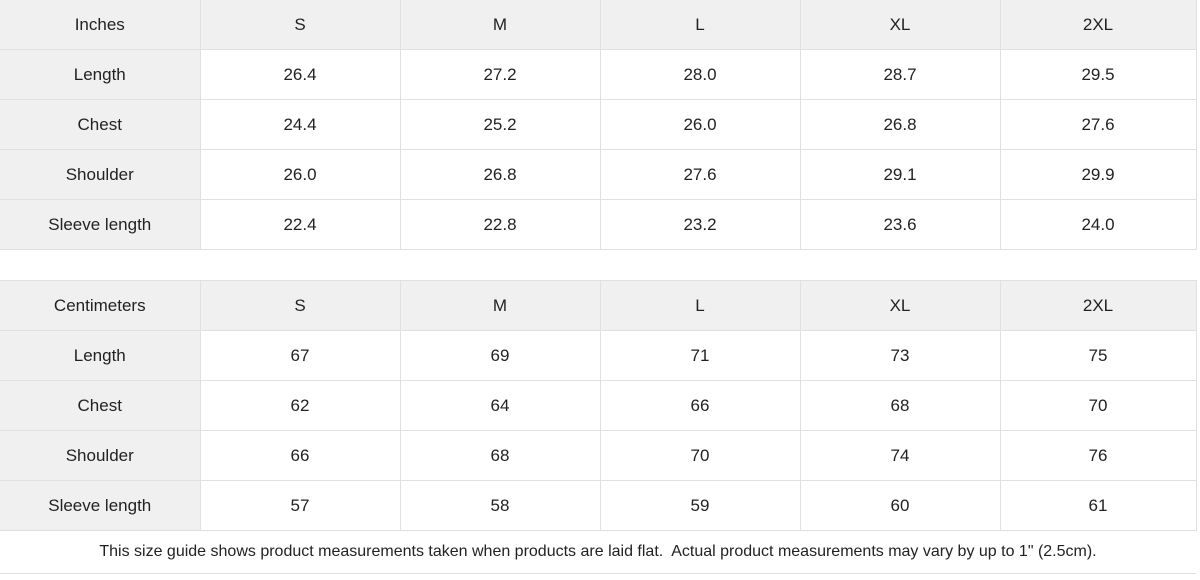 The image size is (1200, 580). I want to click on value-cell: 22.4, so click(300, 224).